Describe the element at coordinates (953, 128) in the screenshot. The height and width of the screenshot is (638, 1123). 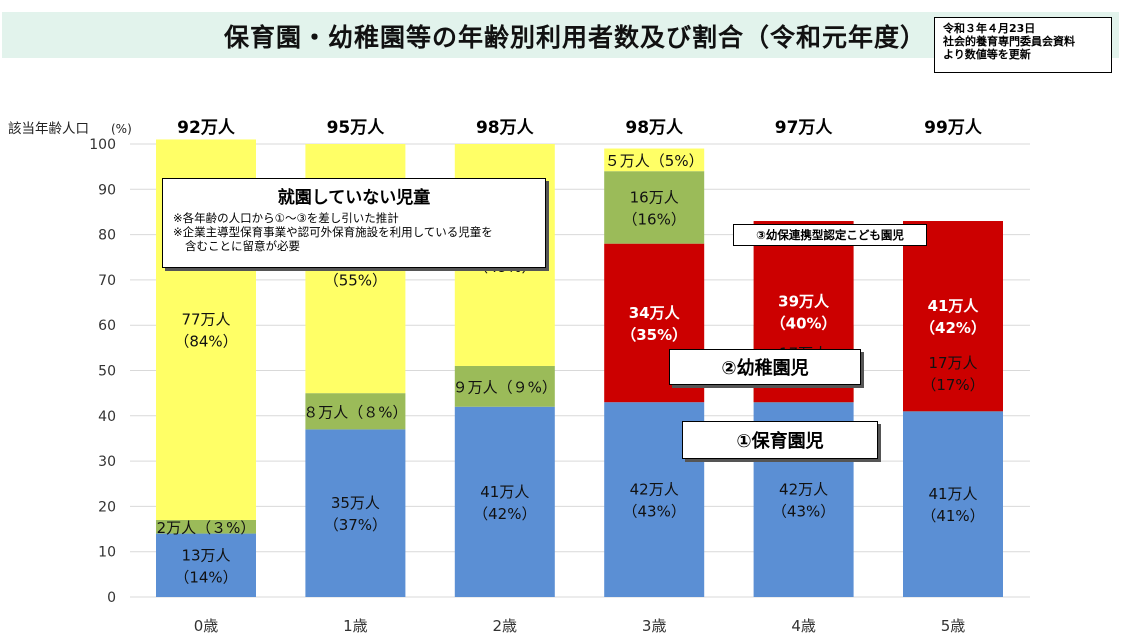
I see `total-label-5: 99万人` at that location.